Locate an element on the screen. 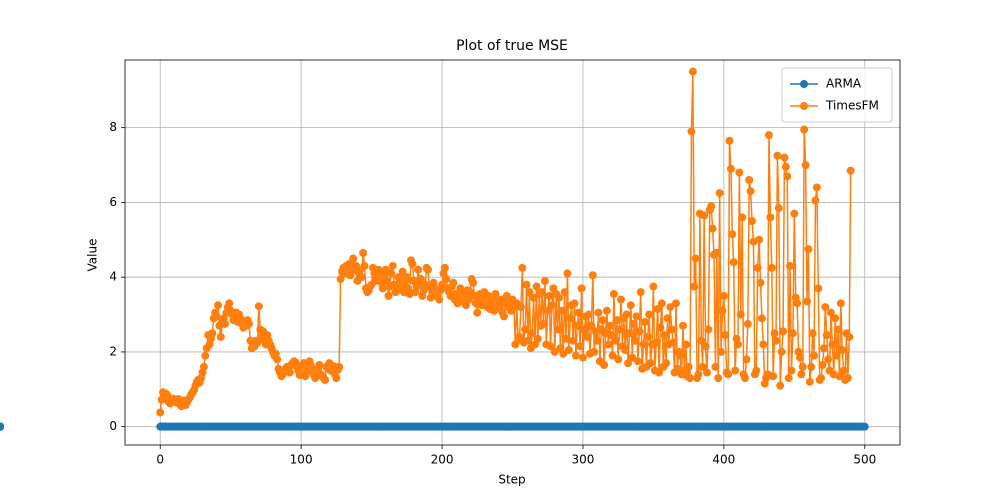 This screenshot has width=1000, height=500. y-tick-label: 8 is located at coordinates (113, 127).